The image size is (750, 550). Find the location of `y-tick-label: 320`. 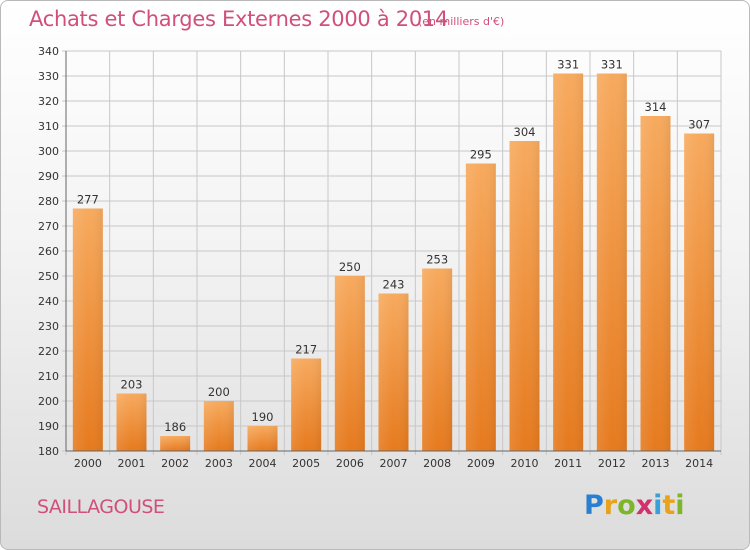

y-tick-label: 320 is located at coordinates (48, 101).